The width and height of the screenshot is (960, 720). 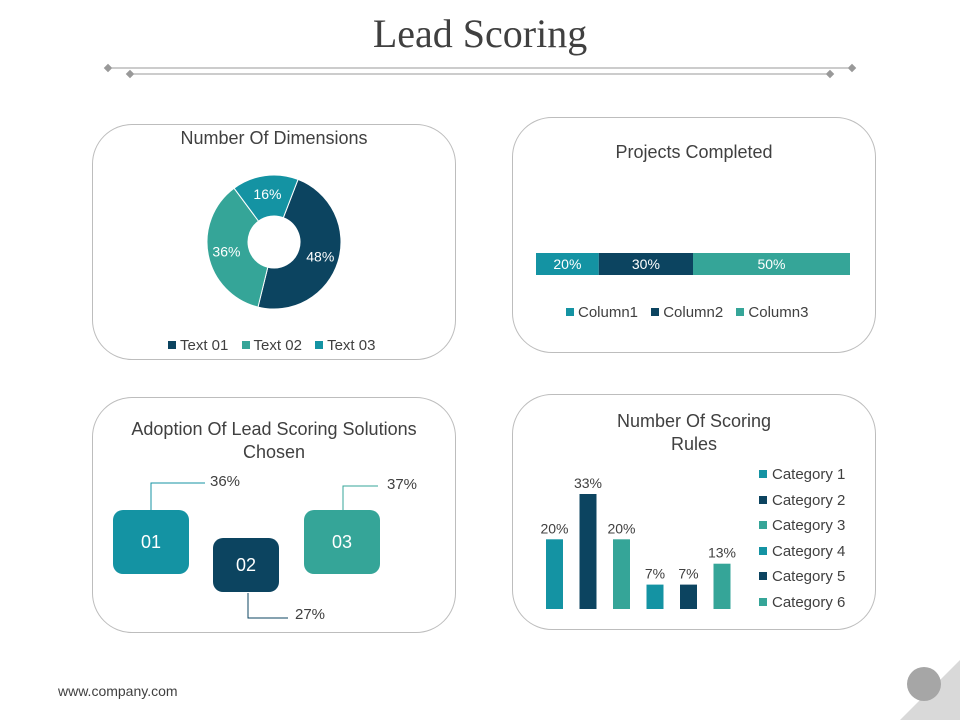 What do you see at coordinates (638, 542) in the screenshot?
I see `scoring-rules-bar-chart: 20% 33% 20% 7% 7% 13%` at bounding box center [638, 542].